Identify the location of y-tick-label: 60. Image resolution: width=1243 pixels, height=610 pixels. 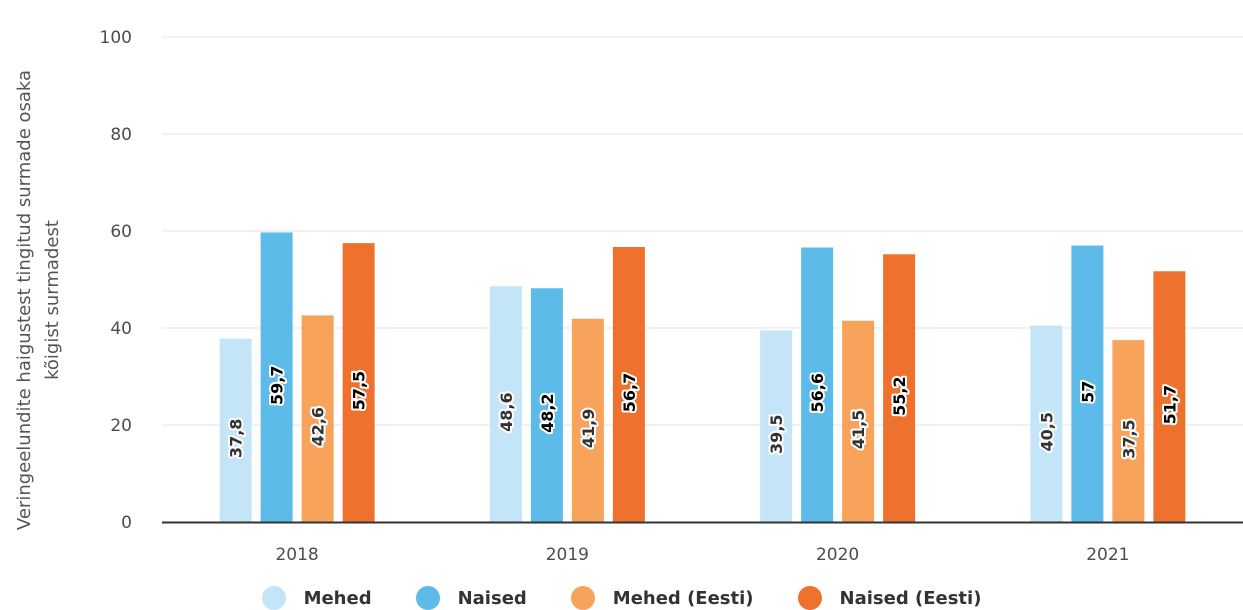
(121, 232).